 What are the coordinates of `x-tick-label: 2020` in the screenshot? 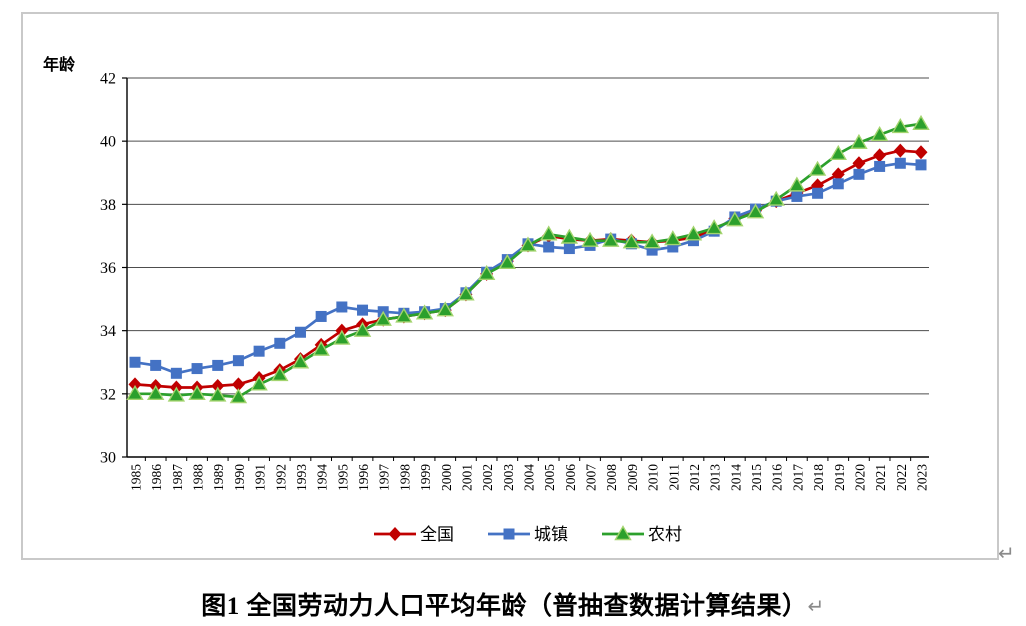 It's located at (859, 477).